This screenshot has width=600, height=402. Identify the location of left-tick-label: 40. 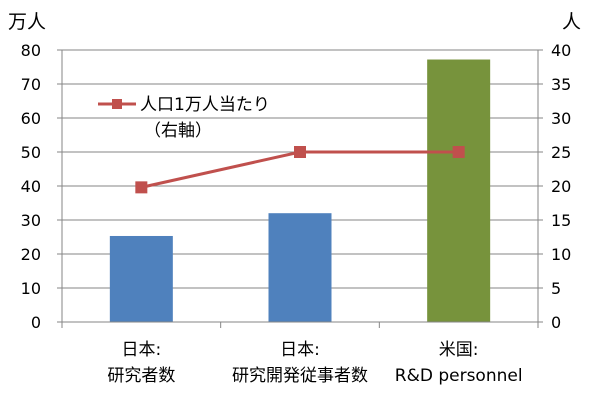
(31, 186).